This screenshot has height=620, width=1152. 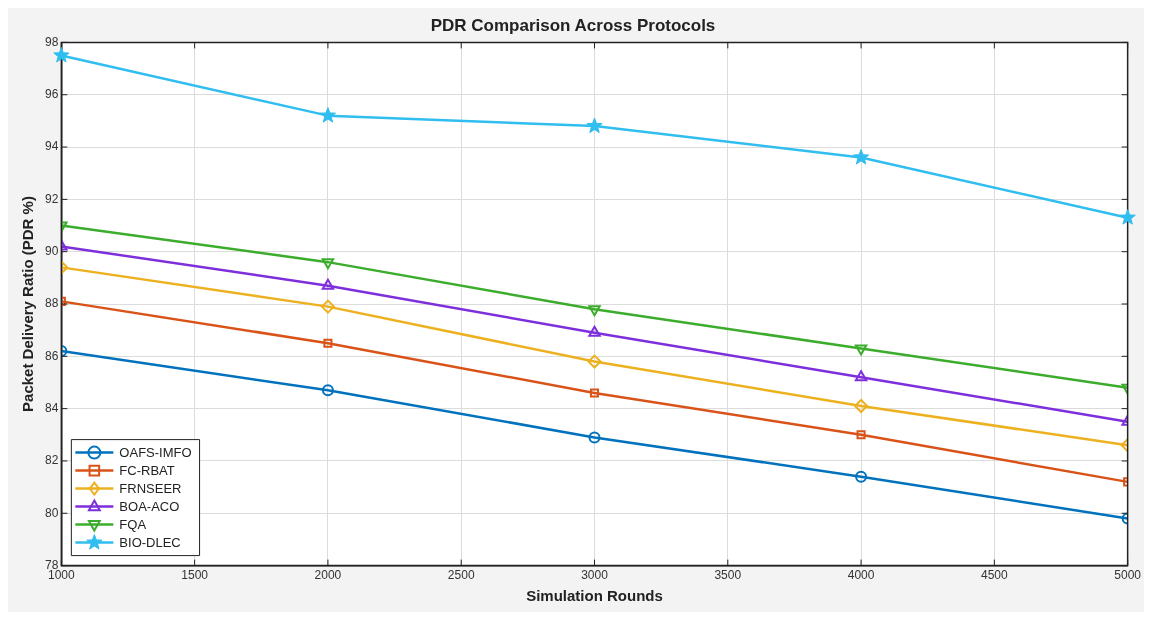 What do you see at coordinates (728, 575) in the screenshot?
I see `x-tick-label: 3500` at bounding box center [728, 575].